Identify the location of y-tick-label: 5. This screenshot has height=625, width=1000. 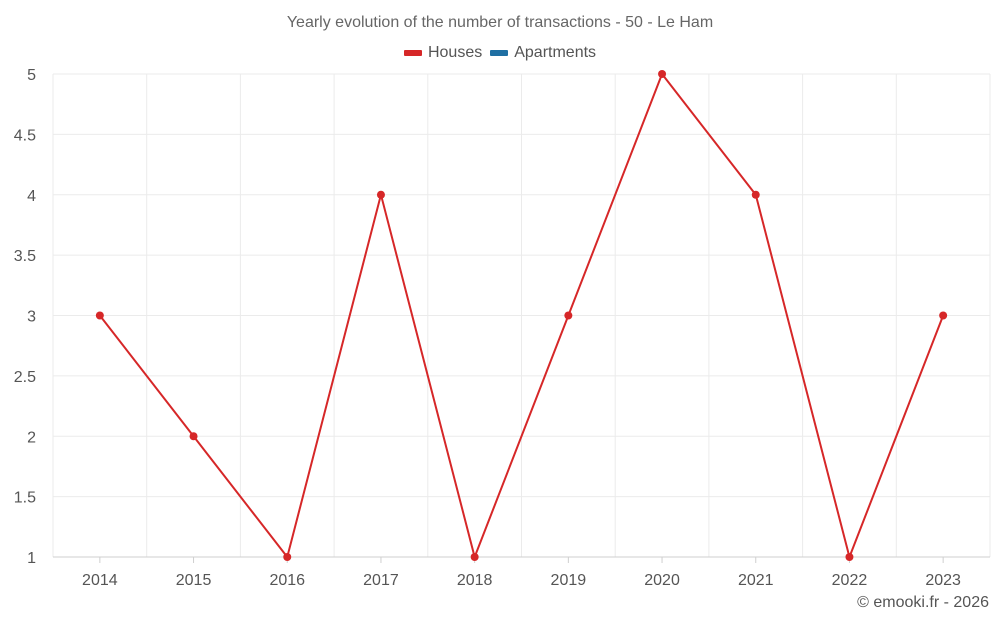
(31, 75).